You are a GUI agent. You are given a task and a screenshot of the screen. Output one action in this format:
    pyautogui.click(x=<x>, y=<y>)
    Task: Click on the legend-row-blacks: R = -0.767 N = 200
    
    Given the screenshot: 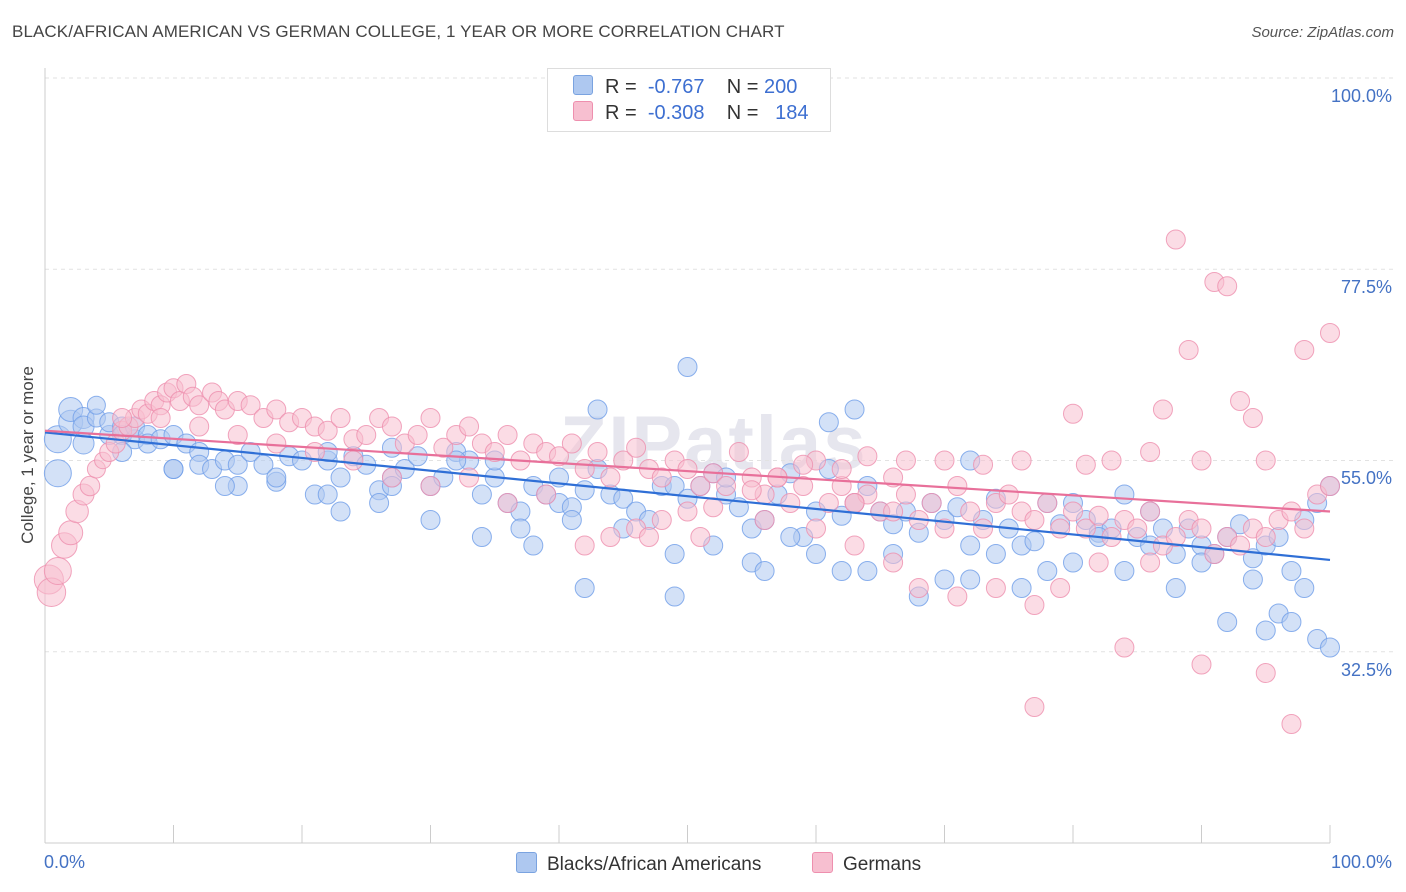 What is the action you would take?
    pyautogui.click(x=685, y=88)
    